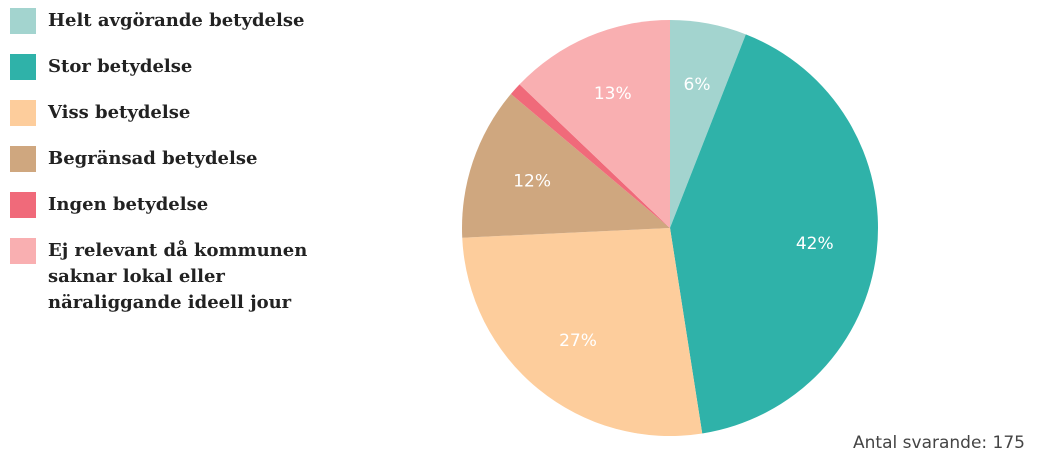 The height and width of the screenshot is (459, 1037). Describe the element at coordinates (939, 443) in the screenshot. I see `note: Antal svarande: 175` at that location.